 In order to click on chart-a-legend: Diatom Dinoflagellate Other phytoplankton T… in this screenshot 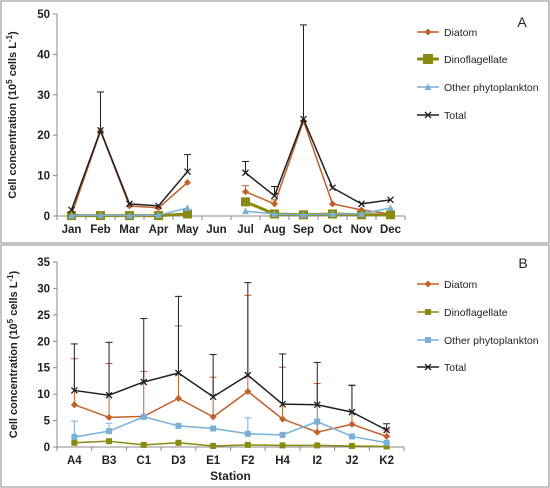, I will do `click(478, 74)`.